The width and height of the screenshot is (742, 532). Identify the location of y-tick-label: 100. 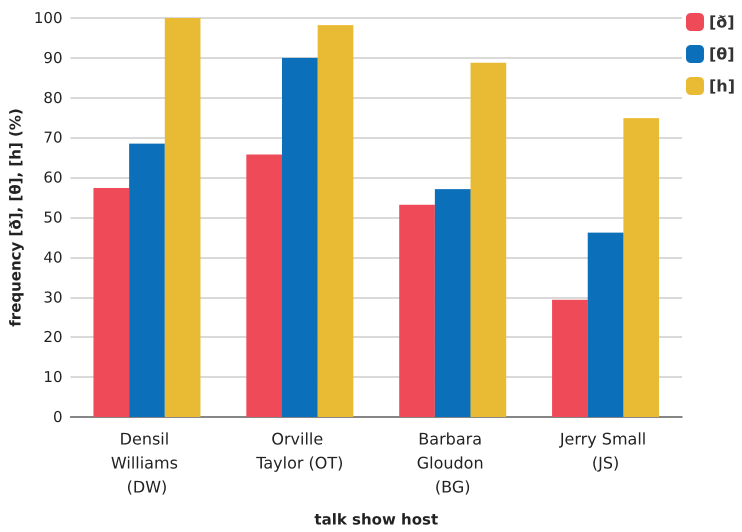
(48, 18).